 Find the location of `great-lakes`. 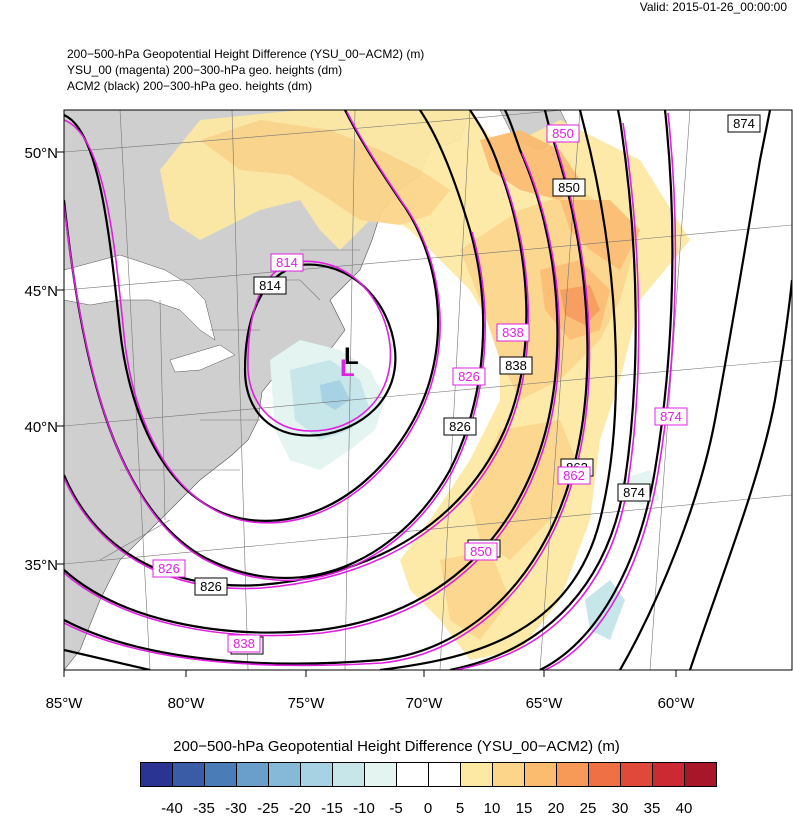

great-lakes is located at coordinates (140, 297).